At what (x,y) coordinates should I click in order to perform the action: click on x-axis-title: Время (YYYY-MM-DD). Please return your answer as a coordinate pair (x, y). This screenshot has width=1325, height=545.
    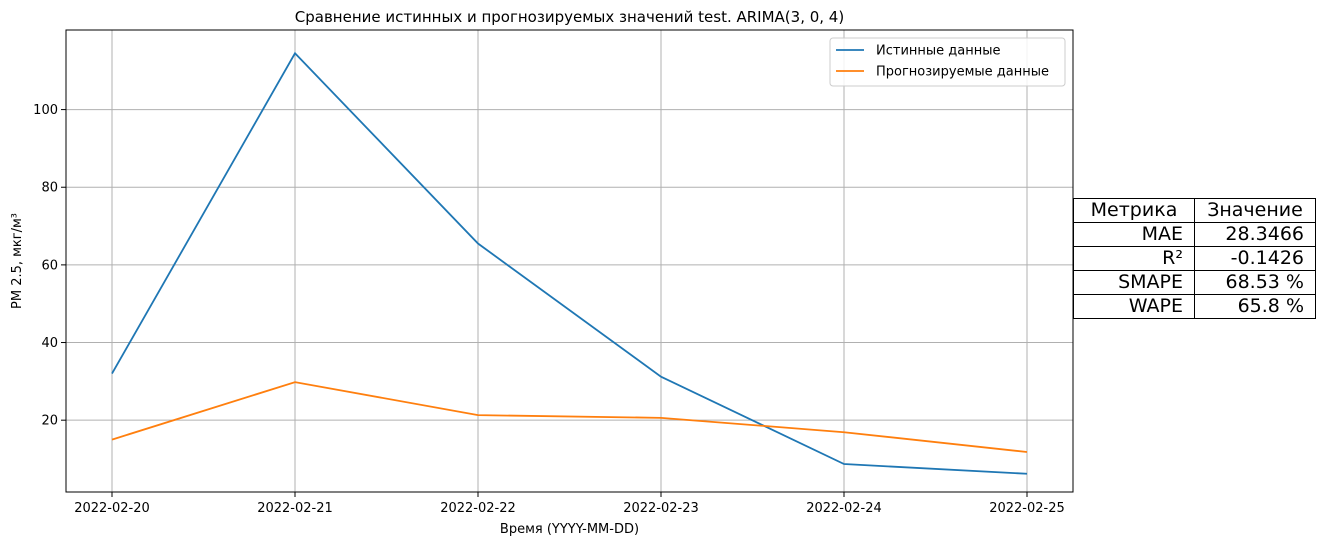
    Looking at the image, I should click on (569, 529).